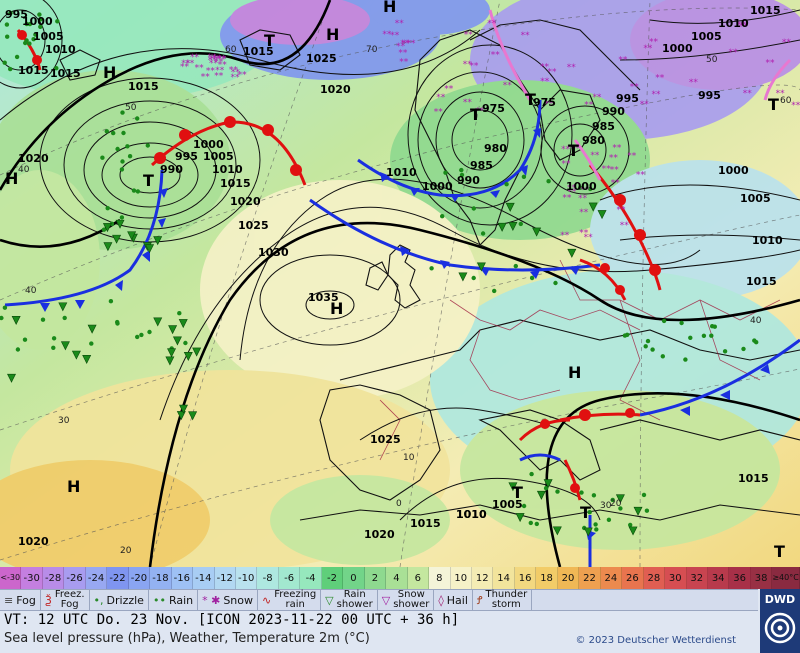 This screenshot has height=653, width=800. What do you see at coordinates (268, 578) in the screenshot?
I see `scale-cell: -8` at bounding box center [268, 578].